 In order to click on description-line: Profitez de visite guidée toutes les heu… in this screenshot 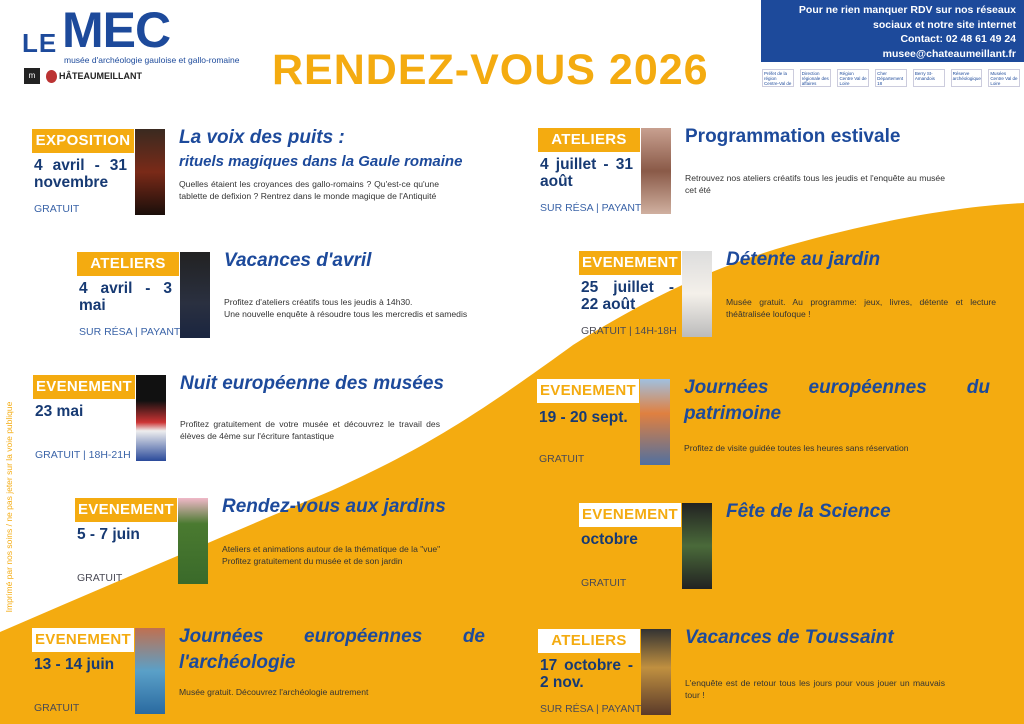, I will do `click(796, 448)`.